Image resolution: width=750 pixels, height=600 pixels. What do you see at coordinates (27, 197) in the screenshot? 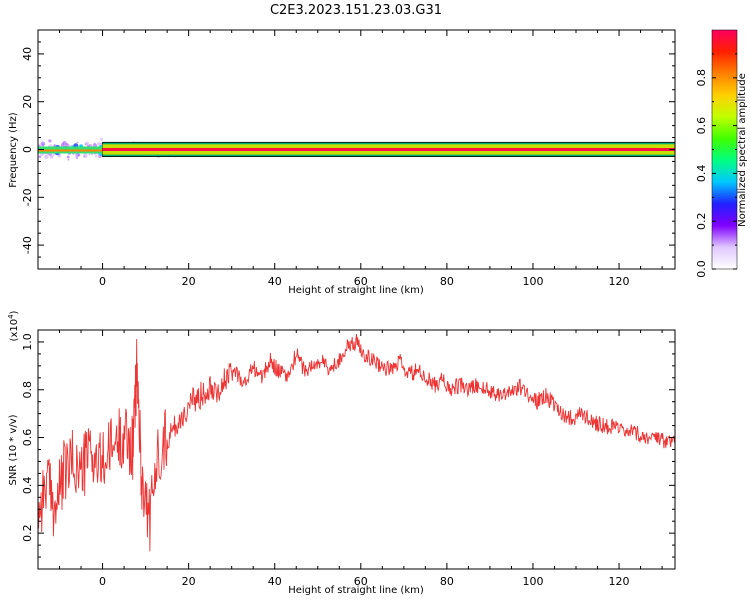
I see `y-tick-label: -20` at bounding box center [27, 197].